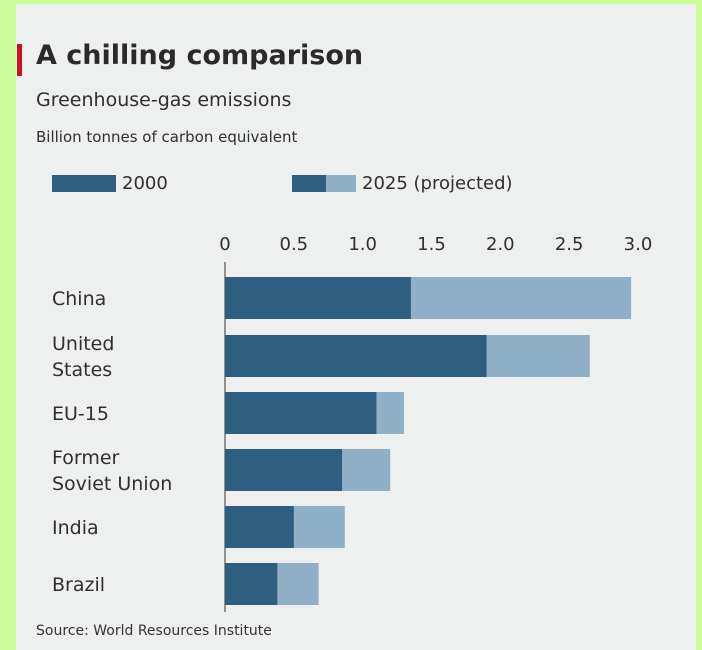  Describe the element at coordinates (309, 183) in the screenshot. I see `legend-swatch-2025-dark` at that location.